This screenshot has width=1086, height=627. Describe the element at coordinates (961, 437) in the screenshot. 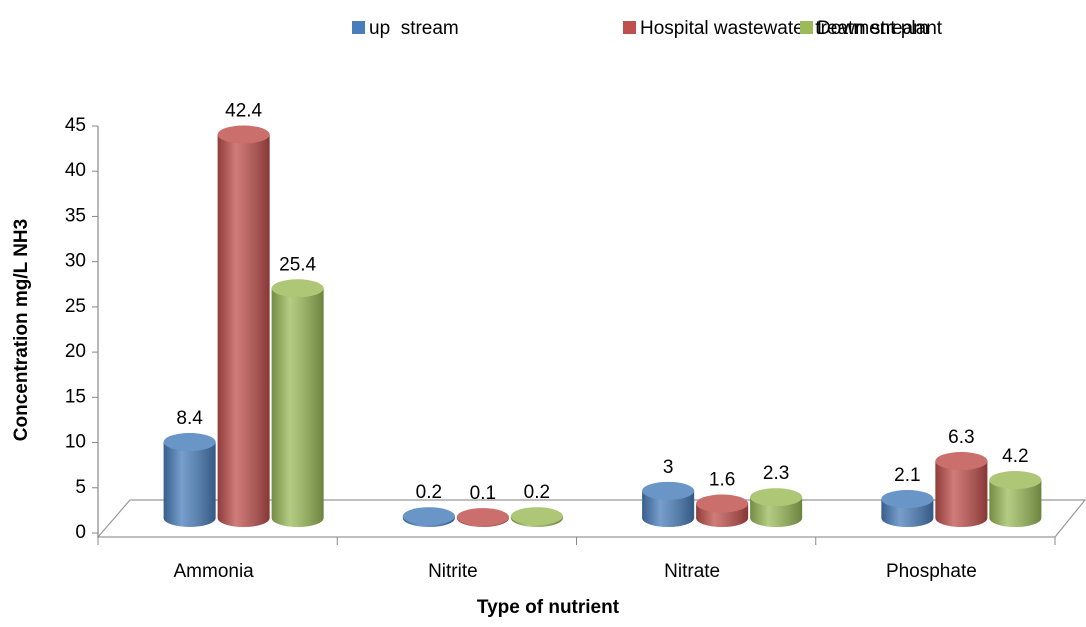

I see `data-label: 6.3` at that location.